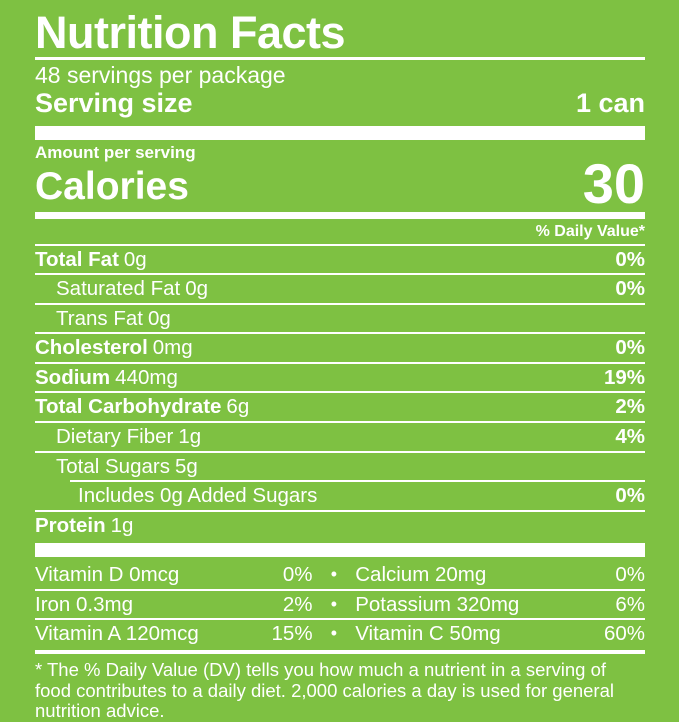 The height and width of the screenshot is (722, 679). What do you see at coordinates (99, 318) in the screenshot?
I see `nutrient-name: Trans Fat` at bounding box center [99, 318].